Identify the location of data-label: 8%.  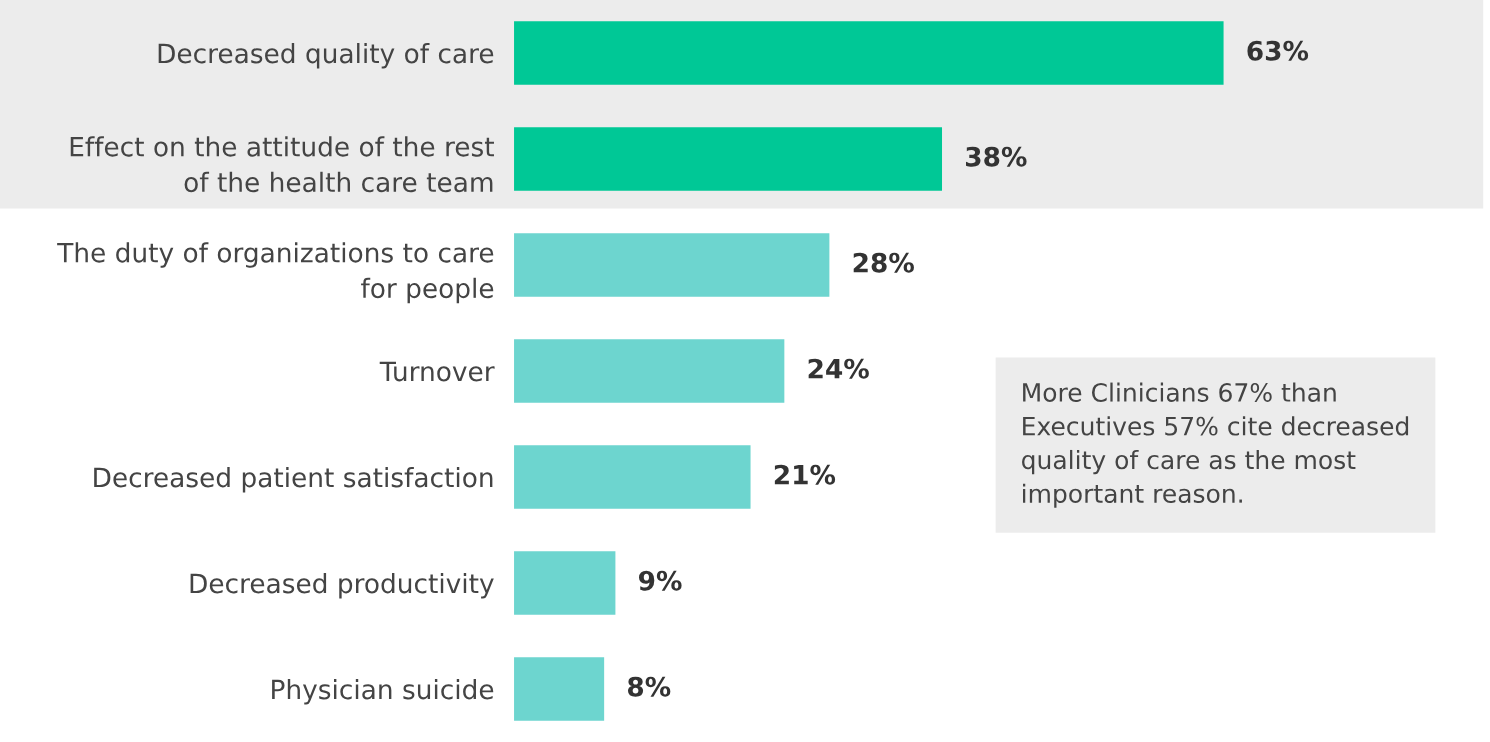
(649, 686).